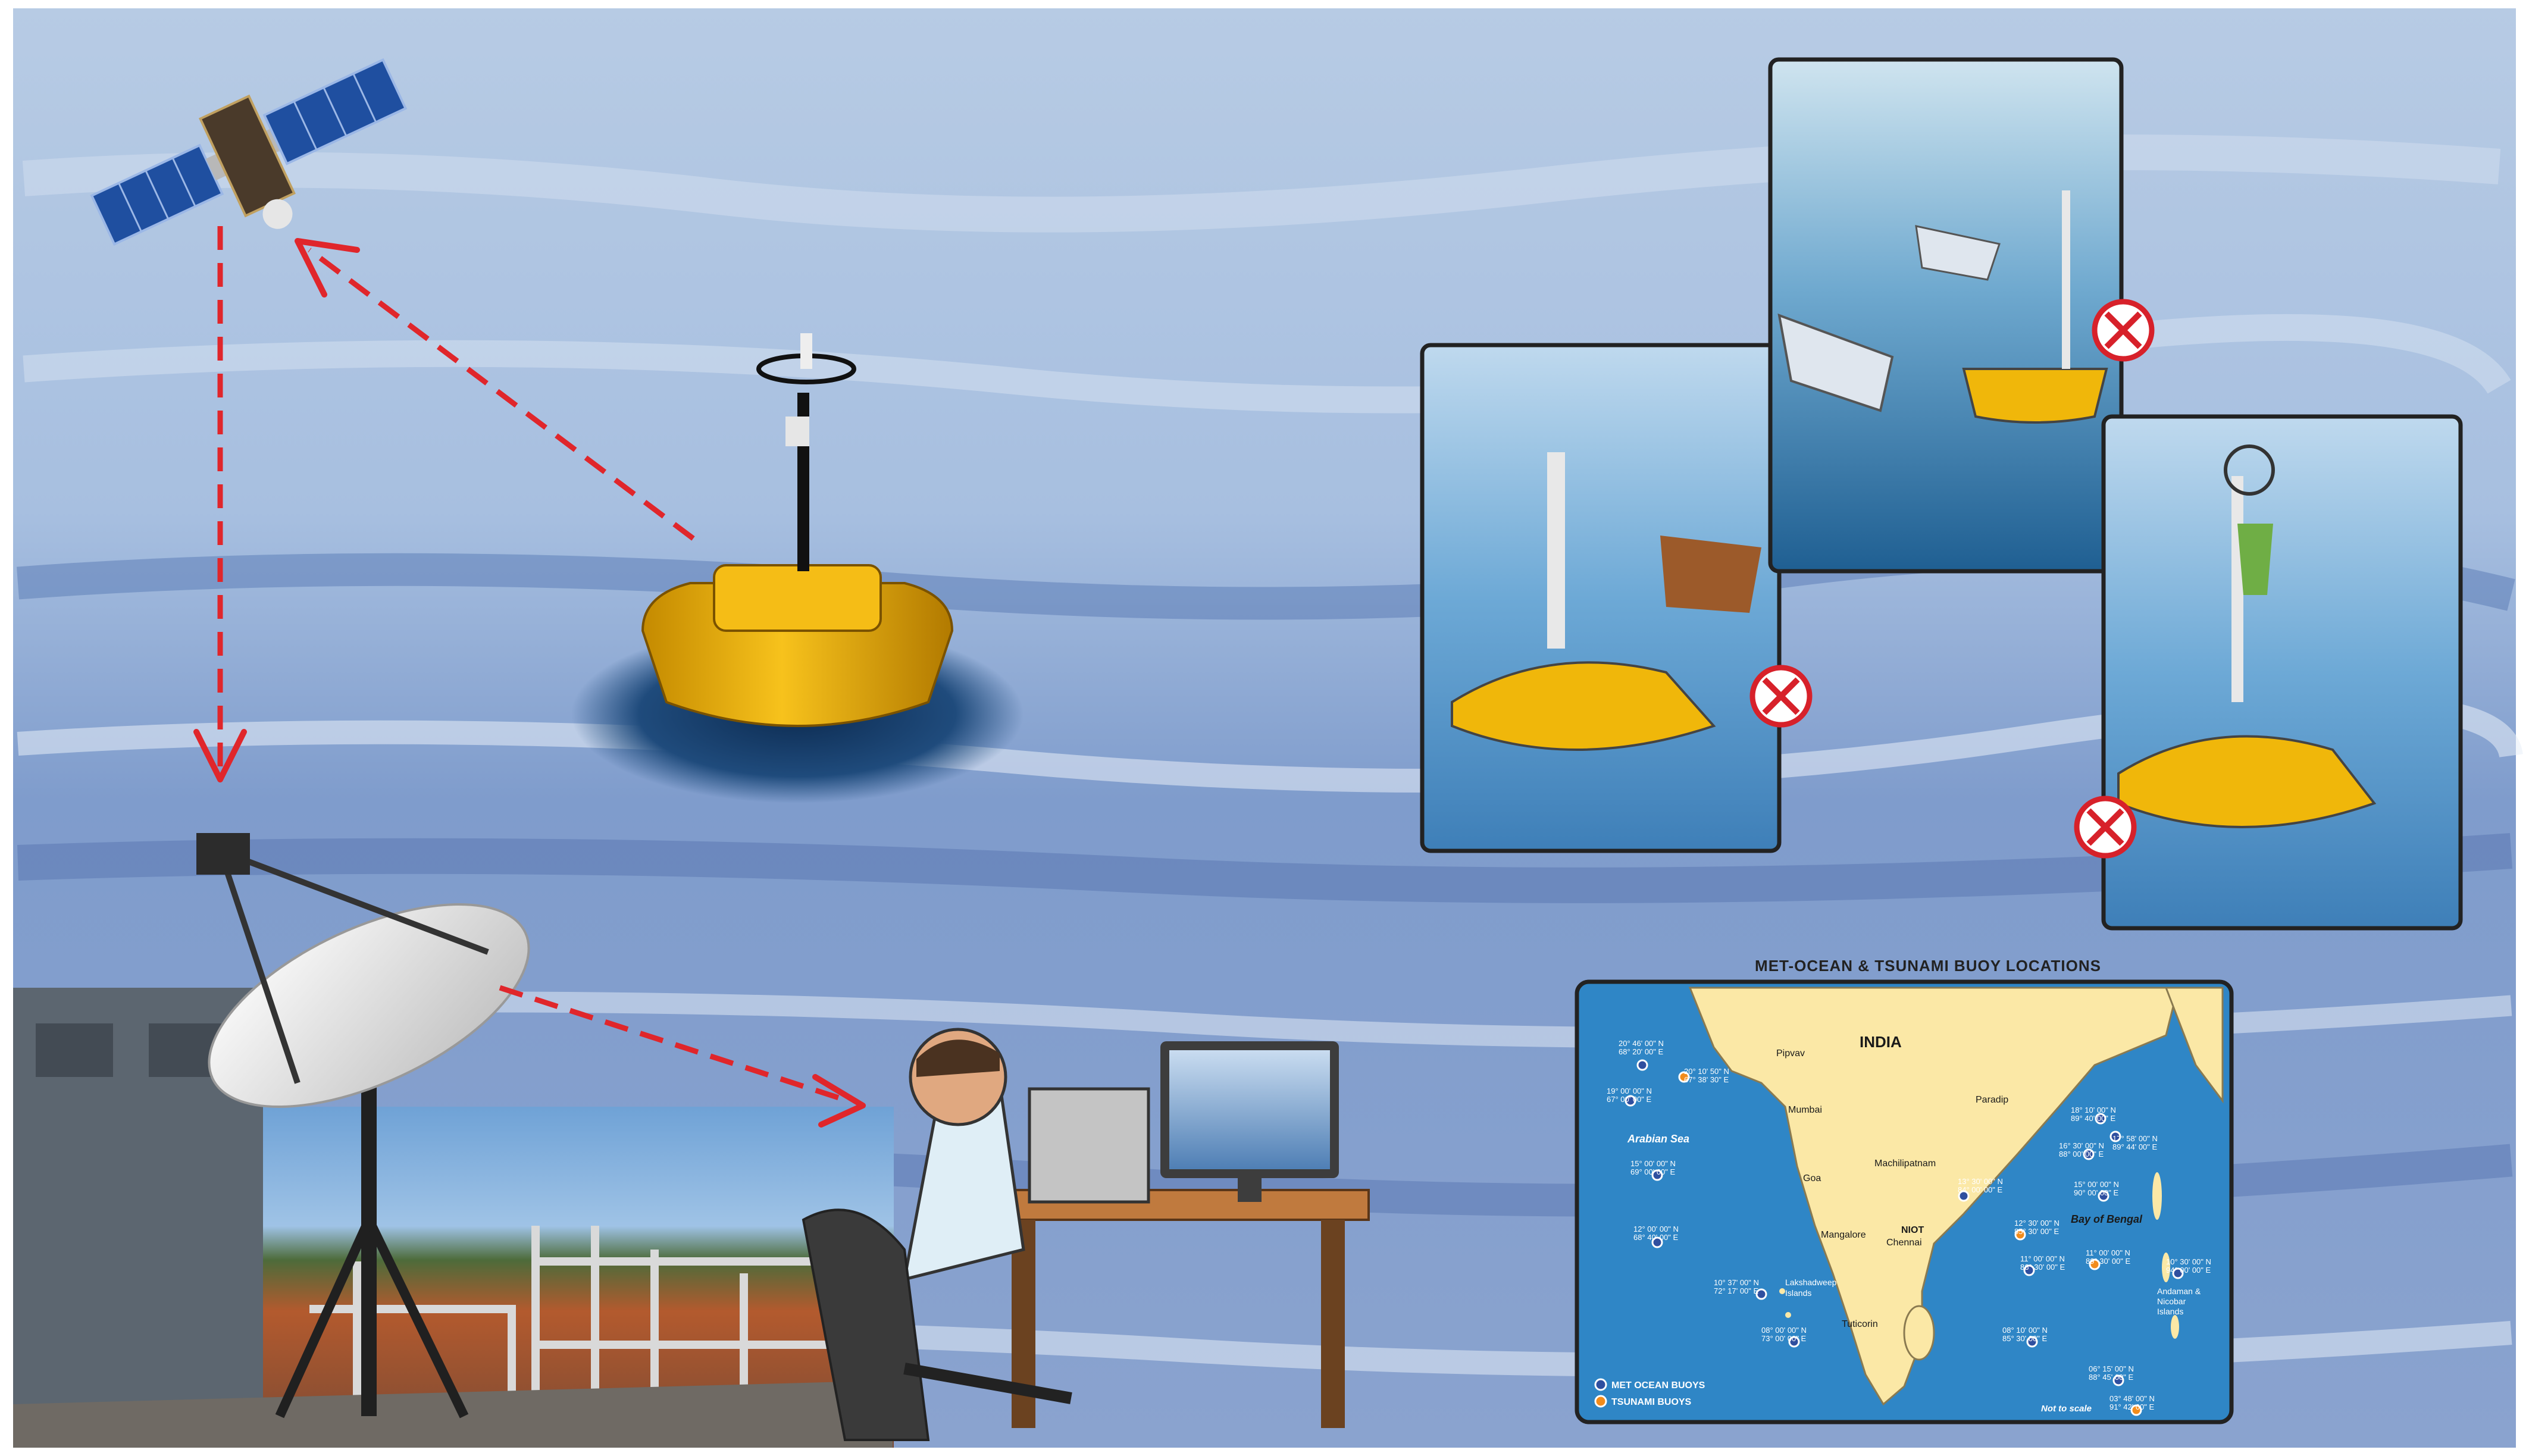  I want to click on sea-label-bengal: Bay of Bengal, so click(2107, 1219).